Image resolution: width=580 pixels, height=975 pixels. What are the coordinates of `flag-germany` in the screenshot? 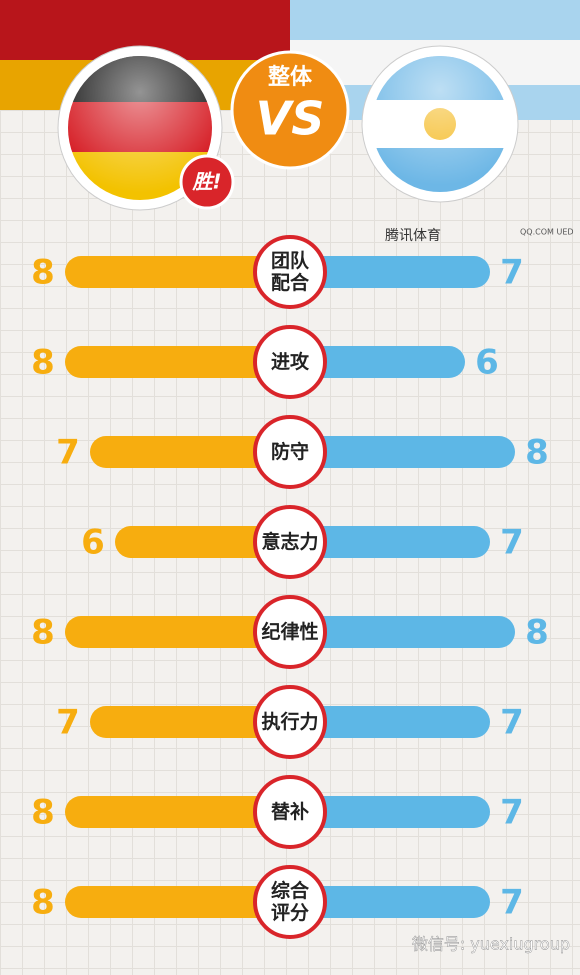 It's located at (140, 128).